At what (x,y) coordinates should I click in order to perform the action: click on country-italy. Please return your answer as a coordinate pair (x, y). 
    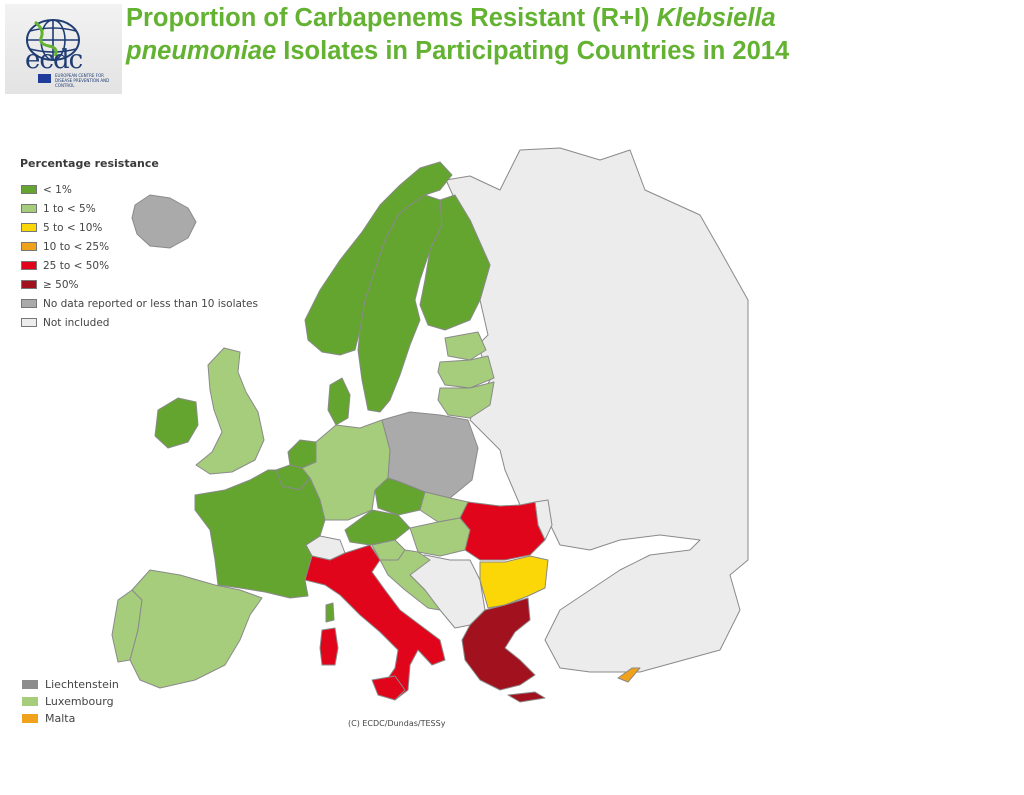
    Looking at the image, I should click on (375, 622).